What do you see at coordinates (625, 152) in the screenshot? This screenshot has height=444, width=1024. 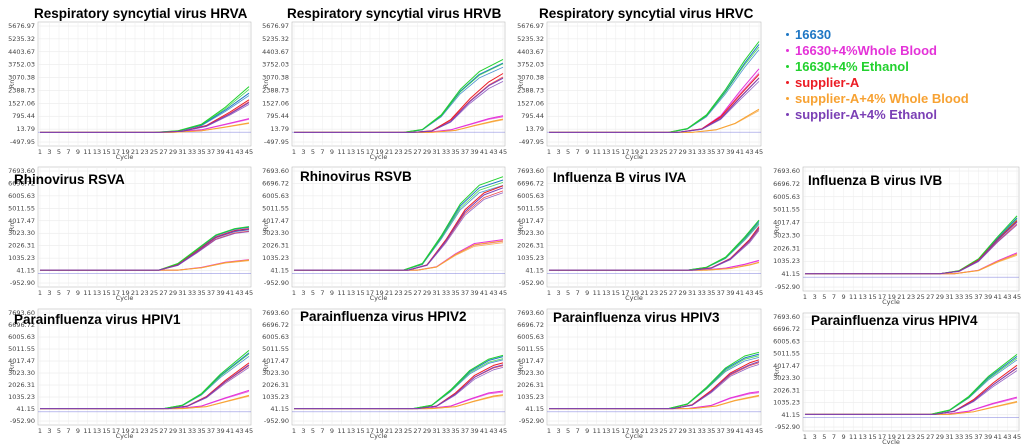 I see `x-tick-label: 17` at bounding box center [625, 152].